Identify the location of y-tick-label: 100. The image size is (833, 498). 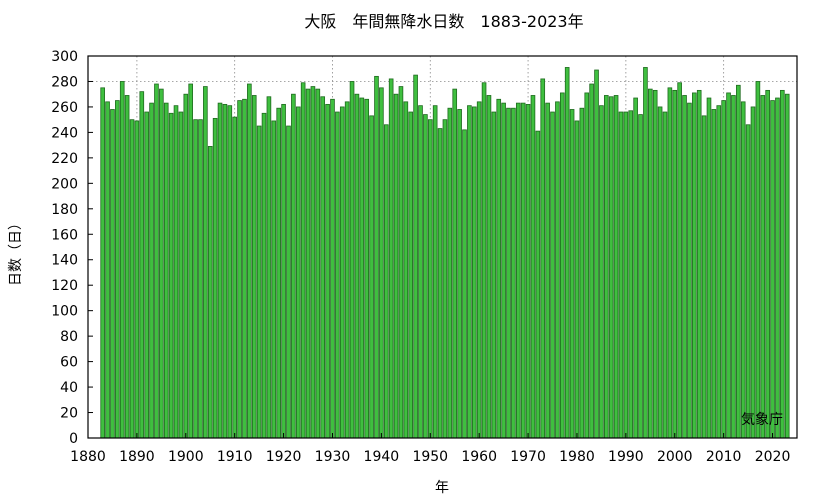
(64, 312).